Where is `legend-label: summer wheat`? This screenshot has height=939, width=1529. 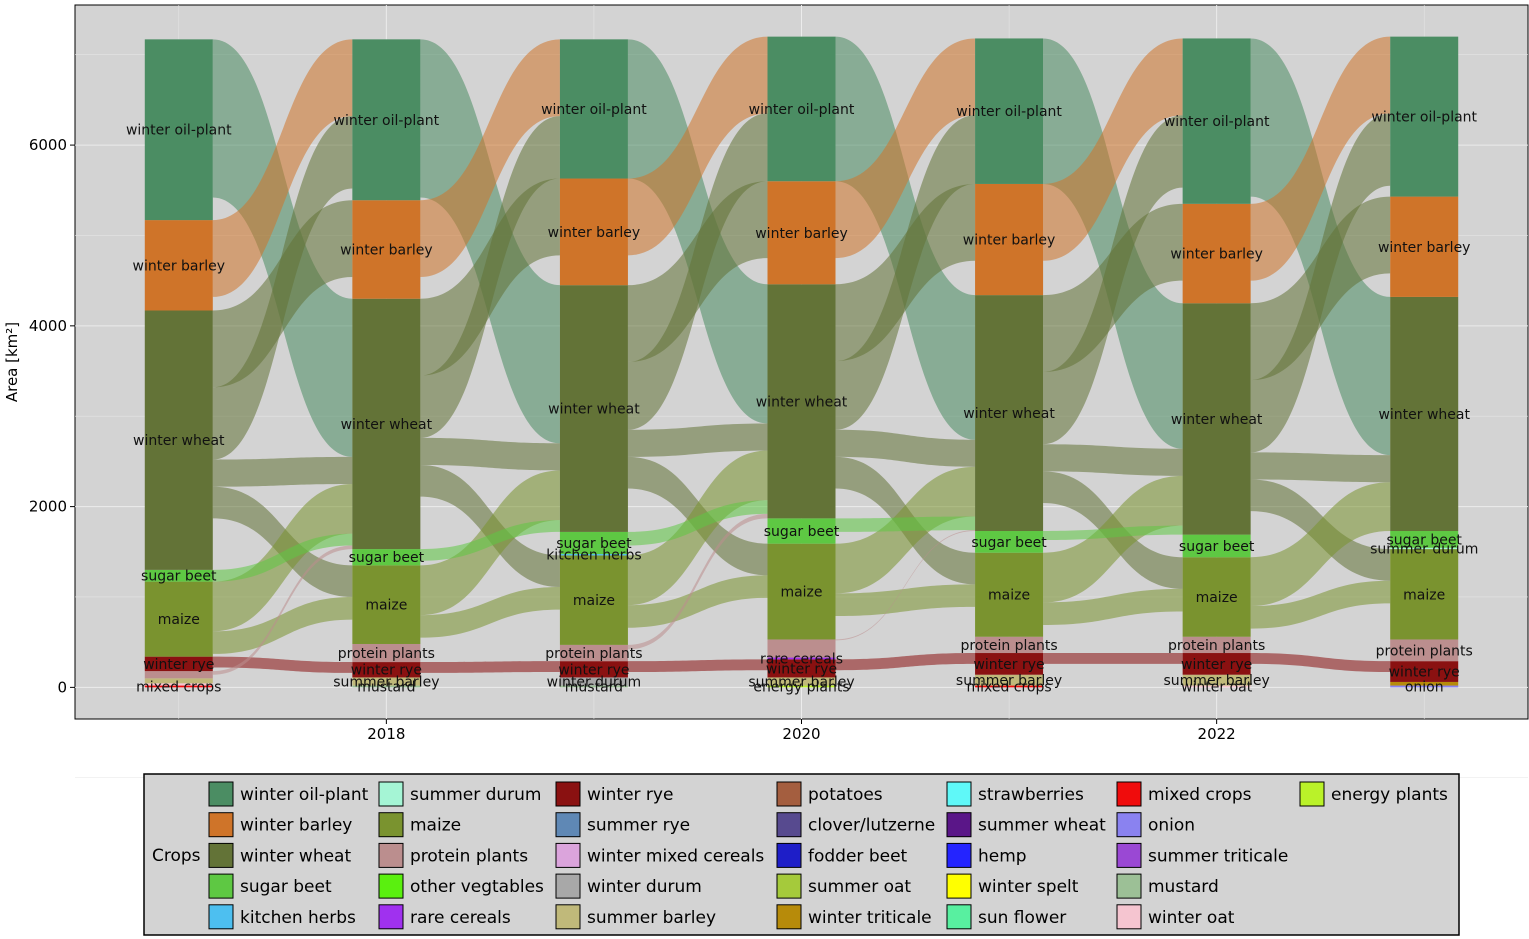 legend-label: summer wheat is located at coordinates (1042, 826).